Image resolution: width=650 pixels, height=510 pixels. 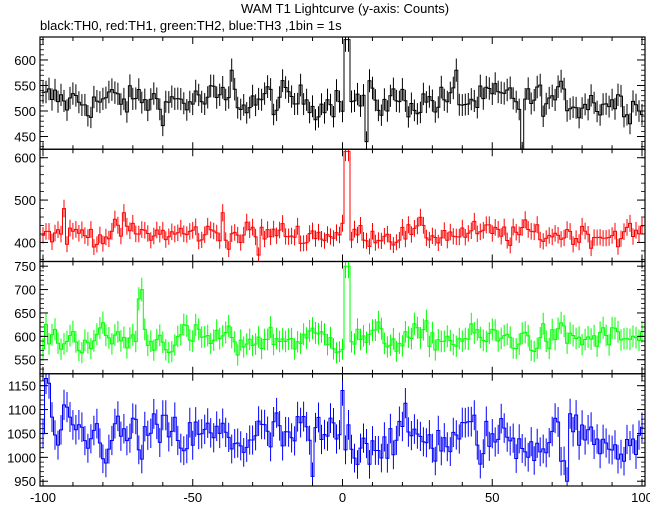 What do you see at coordinates (25, 242) in the screenshot?
I see `y-tick-label: 400` at bounding box center [25, 242].